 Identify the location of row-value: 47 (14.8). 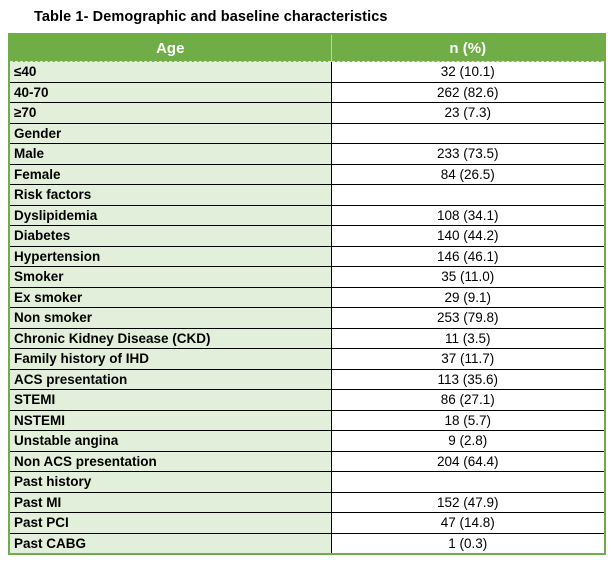
(468, 523).